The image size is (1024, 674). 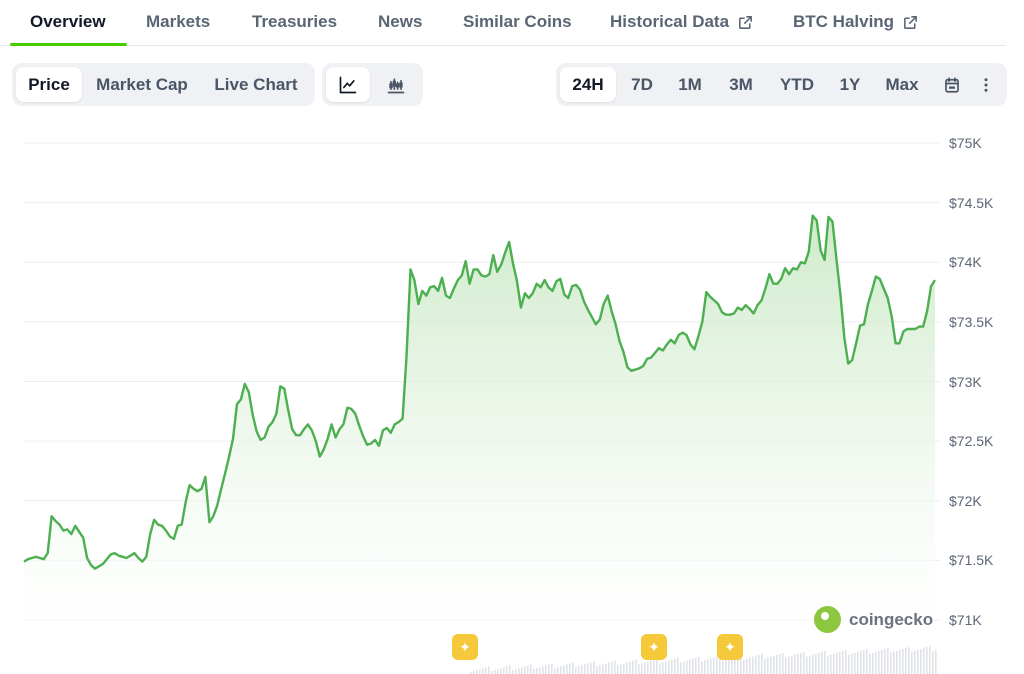 I want to click on range-max-button: Max, so click(x=902, y=84).